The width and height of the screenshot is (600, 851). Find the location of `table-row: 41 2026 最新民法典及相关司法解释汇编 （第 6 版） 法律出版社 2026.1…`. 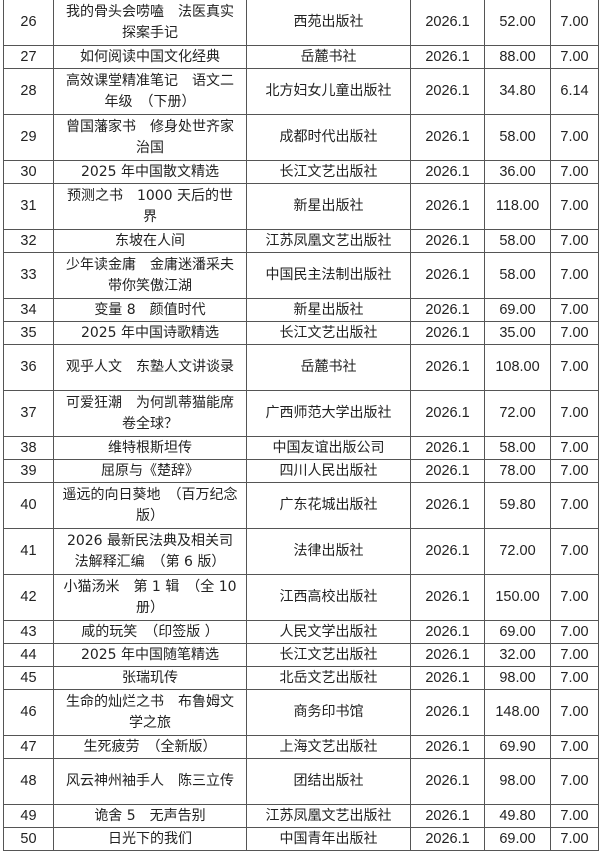

table-row: 41 2026 最新民法典及相关司法解释汇编 （第 6 版） 法律出版社 2026.1… is located at coordinates (301, 551).